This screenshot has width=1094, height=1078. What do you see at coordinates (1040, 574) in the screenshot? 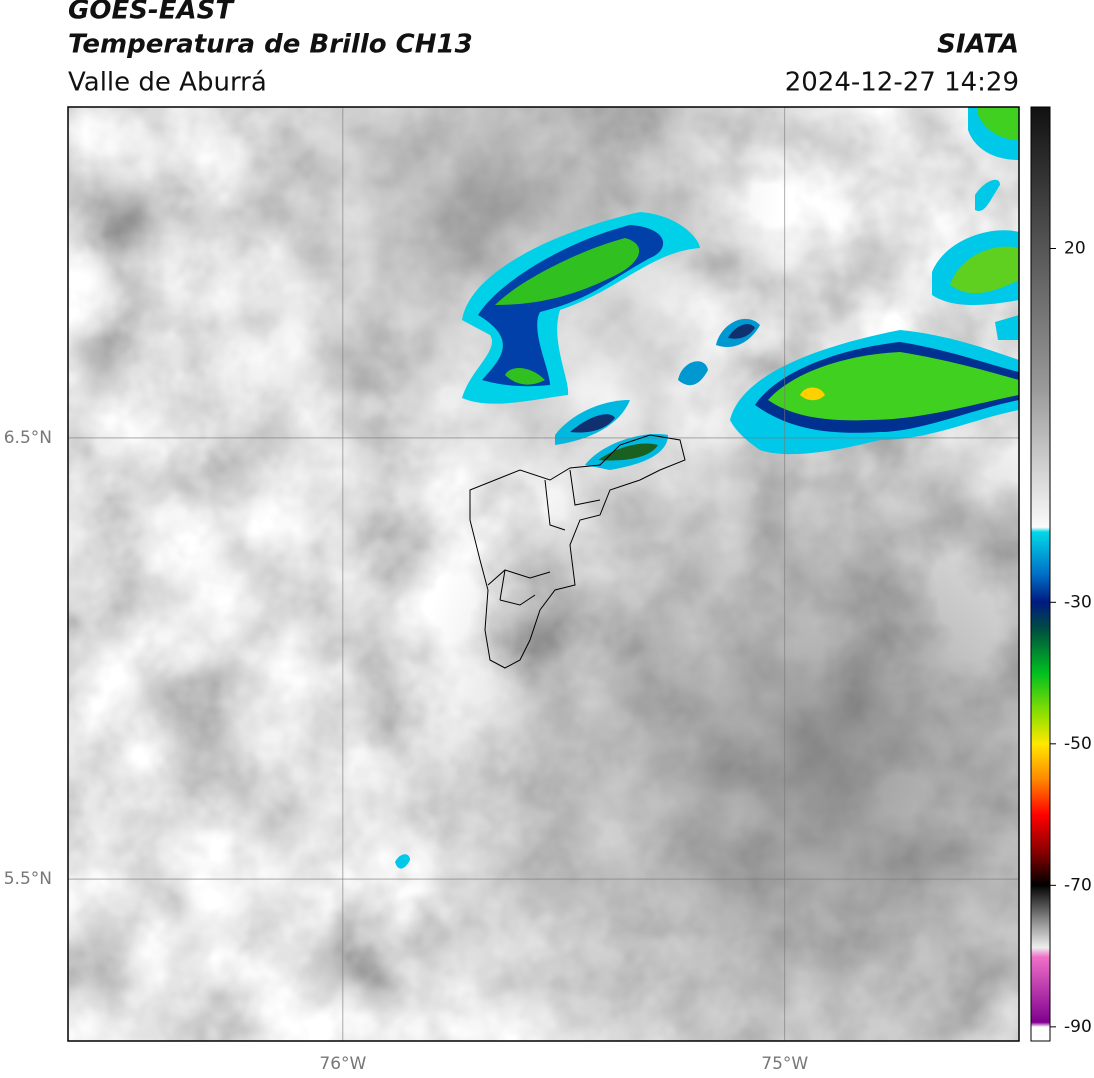
I see `colorbar-scale` at bounding box center [1040, 574].